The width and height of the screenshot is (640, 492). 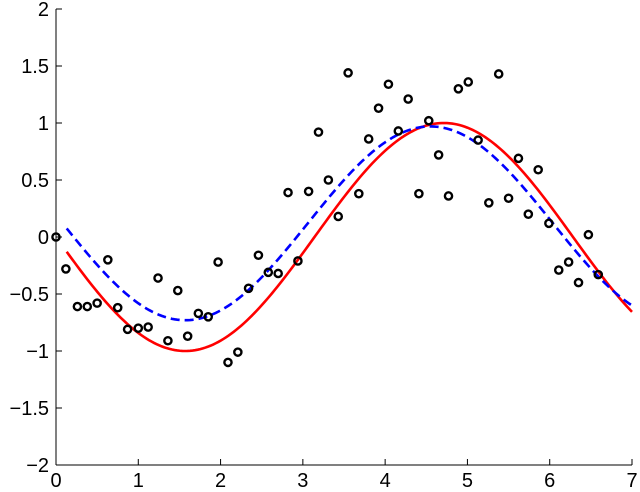 What do you see at coordinates (35, 67) in the screenshot?
I see `y-tick-label: 1.5` at bounding box center [35, 67].